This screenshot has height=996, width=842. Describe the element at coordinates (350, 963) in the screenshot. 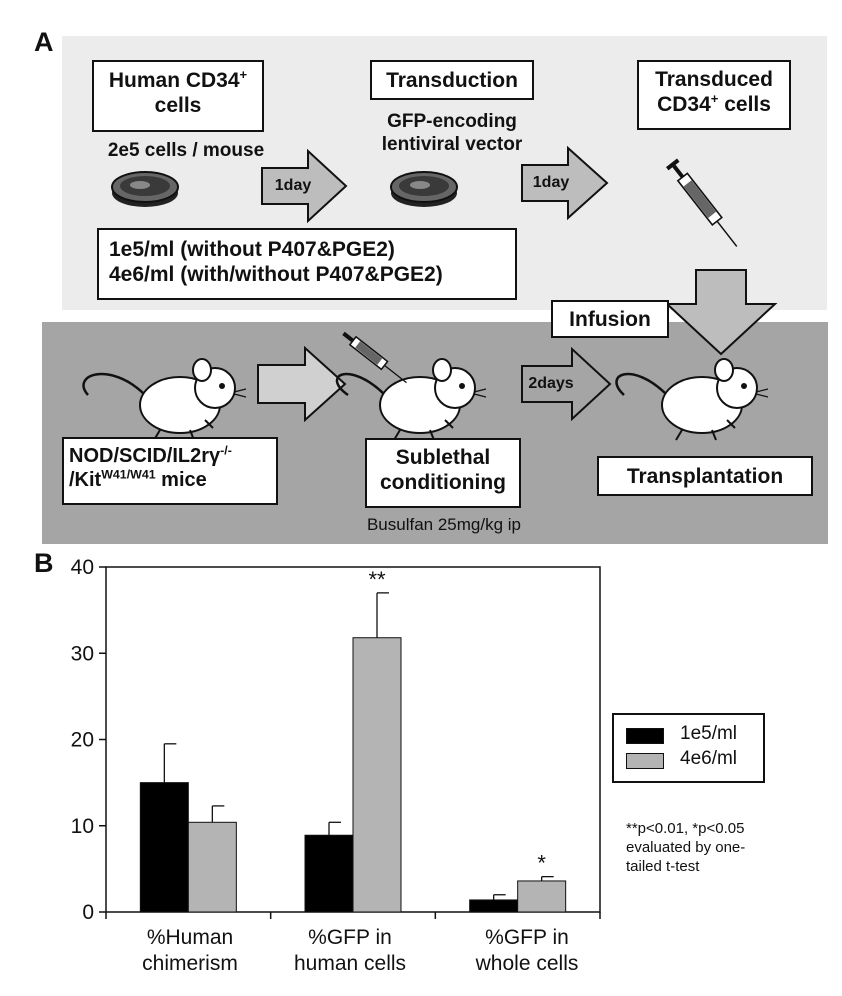

I see `x-label-1-line2: human cells` at that location.